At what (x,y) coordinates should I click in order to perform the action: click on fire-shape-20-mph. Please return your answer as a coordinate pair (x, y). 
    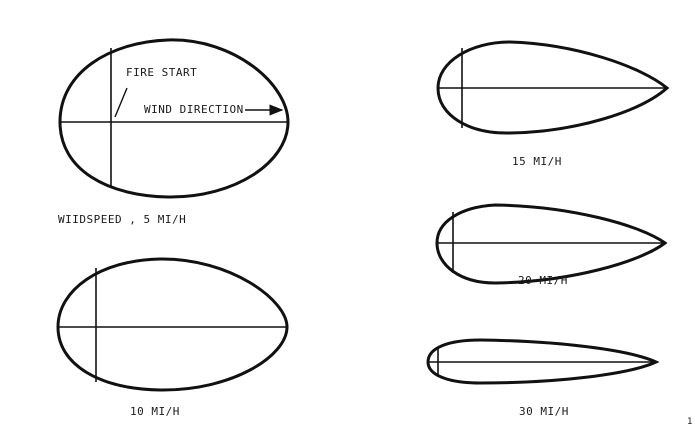
    Looking at the image, I should click on (551, 244).